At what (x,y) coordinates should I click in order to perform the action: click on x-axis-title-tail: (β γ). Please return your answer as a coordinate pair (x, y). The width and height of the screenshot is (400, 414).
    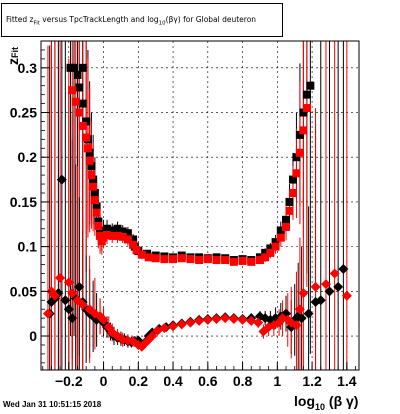
    Looking at the image, I should click on (341, 401).